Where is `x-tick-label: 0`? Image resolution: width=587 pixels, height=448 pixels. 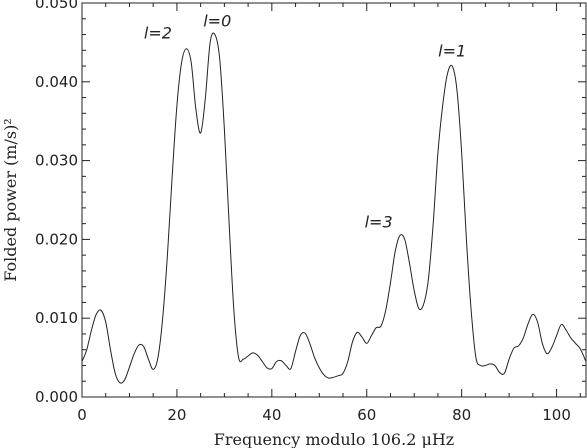 x-tick-label: 0 is located at coordinates (82, 415).